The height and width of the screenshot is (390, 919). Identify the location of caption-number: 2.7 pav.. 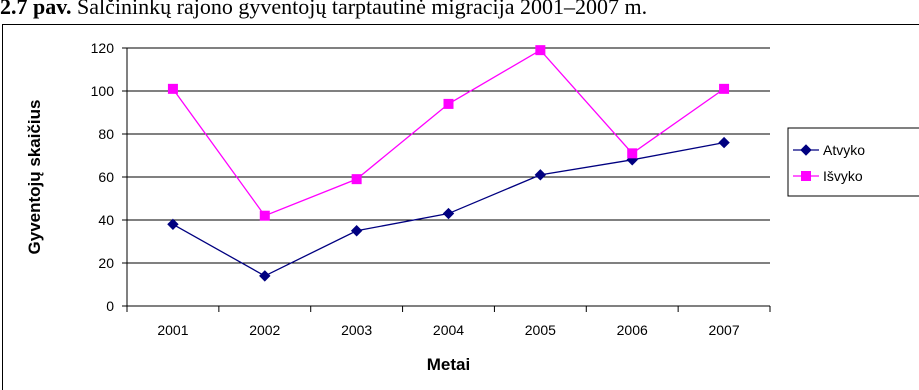
(36, 9).